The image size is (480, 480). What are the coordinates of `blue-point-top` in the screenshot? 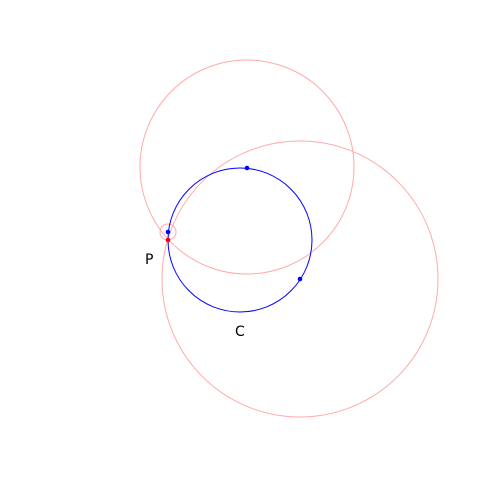 It's located at (247, 168).